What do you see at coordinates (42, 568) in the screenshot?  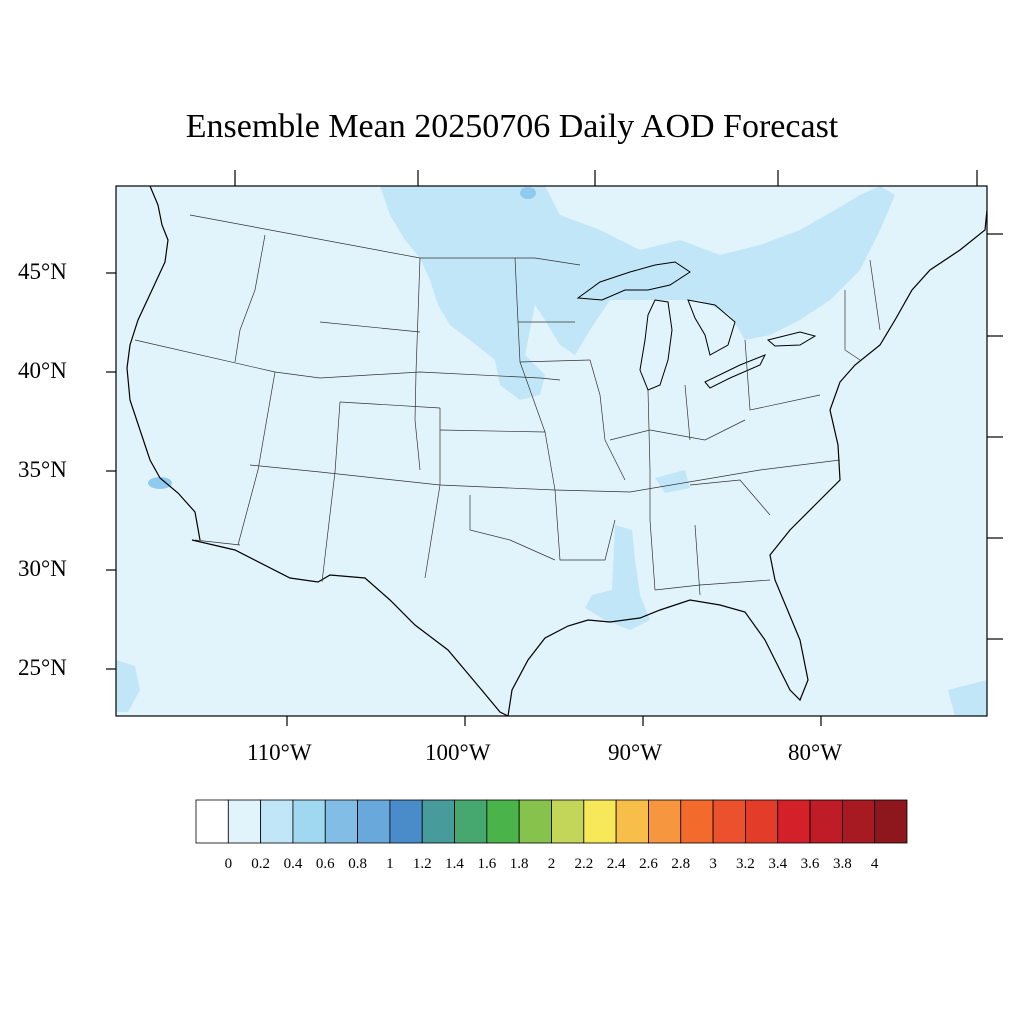 I see `lat-label-30n: 30°N` at bounding box center [42, 568].